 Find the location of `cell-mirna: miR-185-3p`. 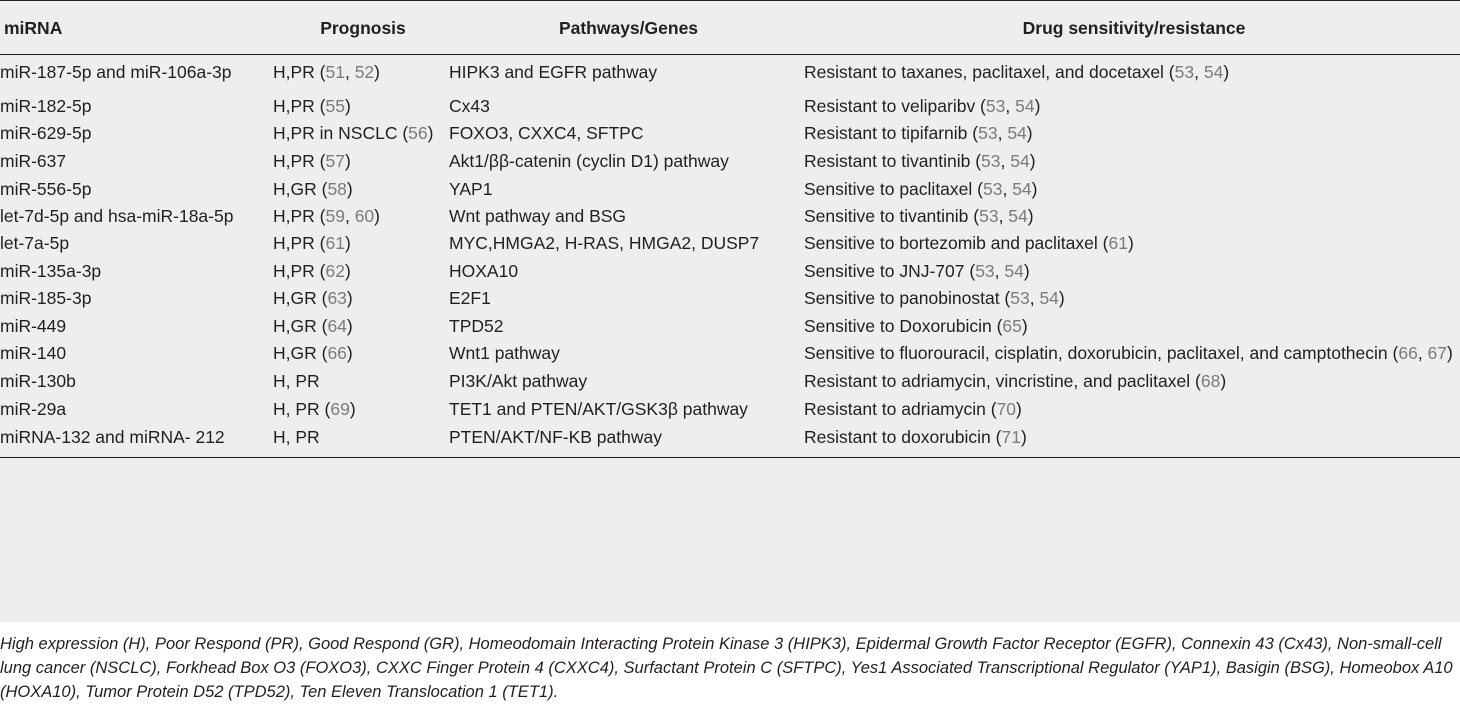

cell-mirna: miR-185-3p is located at coordinates (46, 298).